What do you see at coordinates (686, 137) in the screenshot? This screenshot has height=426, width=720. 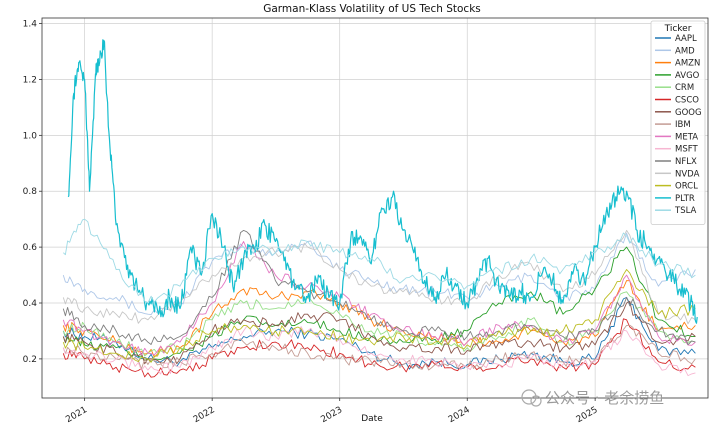 I see `legend-label-meta: META` at bounding box center [686, 137].